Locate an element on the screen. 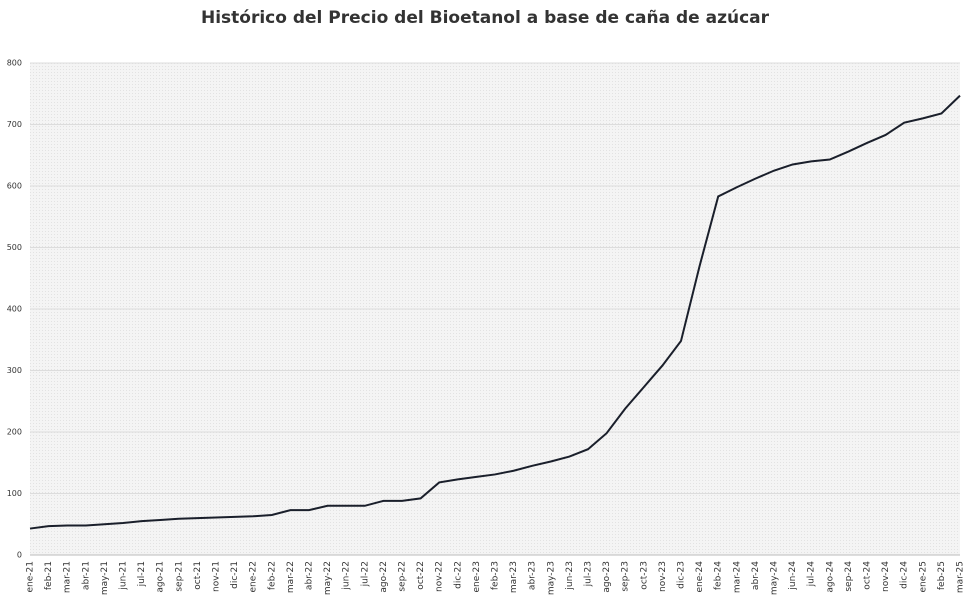 The height and width of the screenshot is (599, 970). x-tick-label: feb-23 is located at coordinates (496, 575).